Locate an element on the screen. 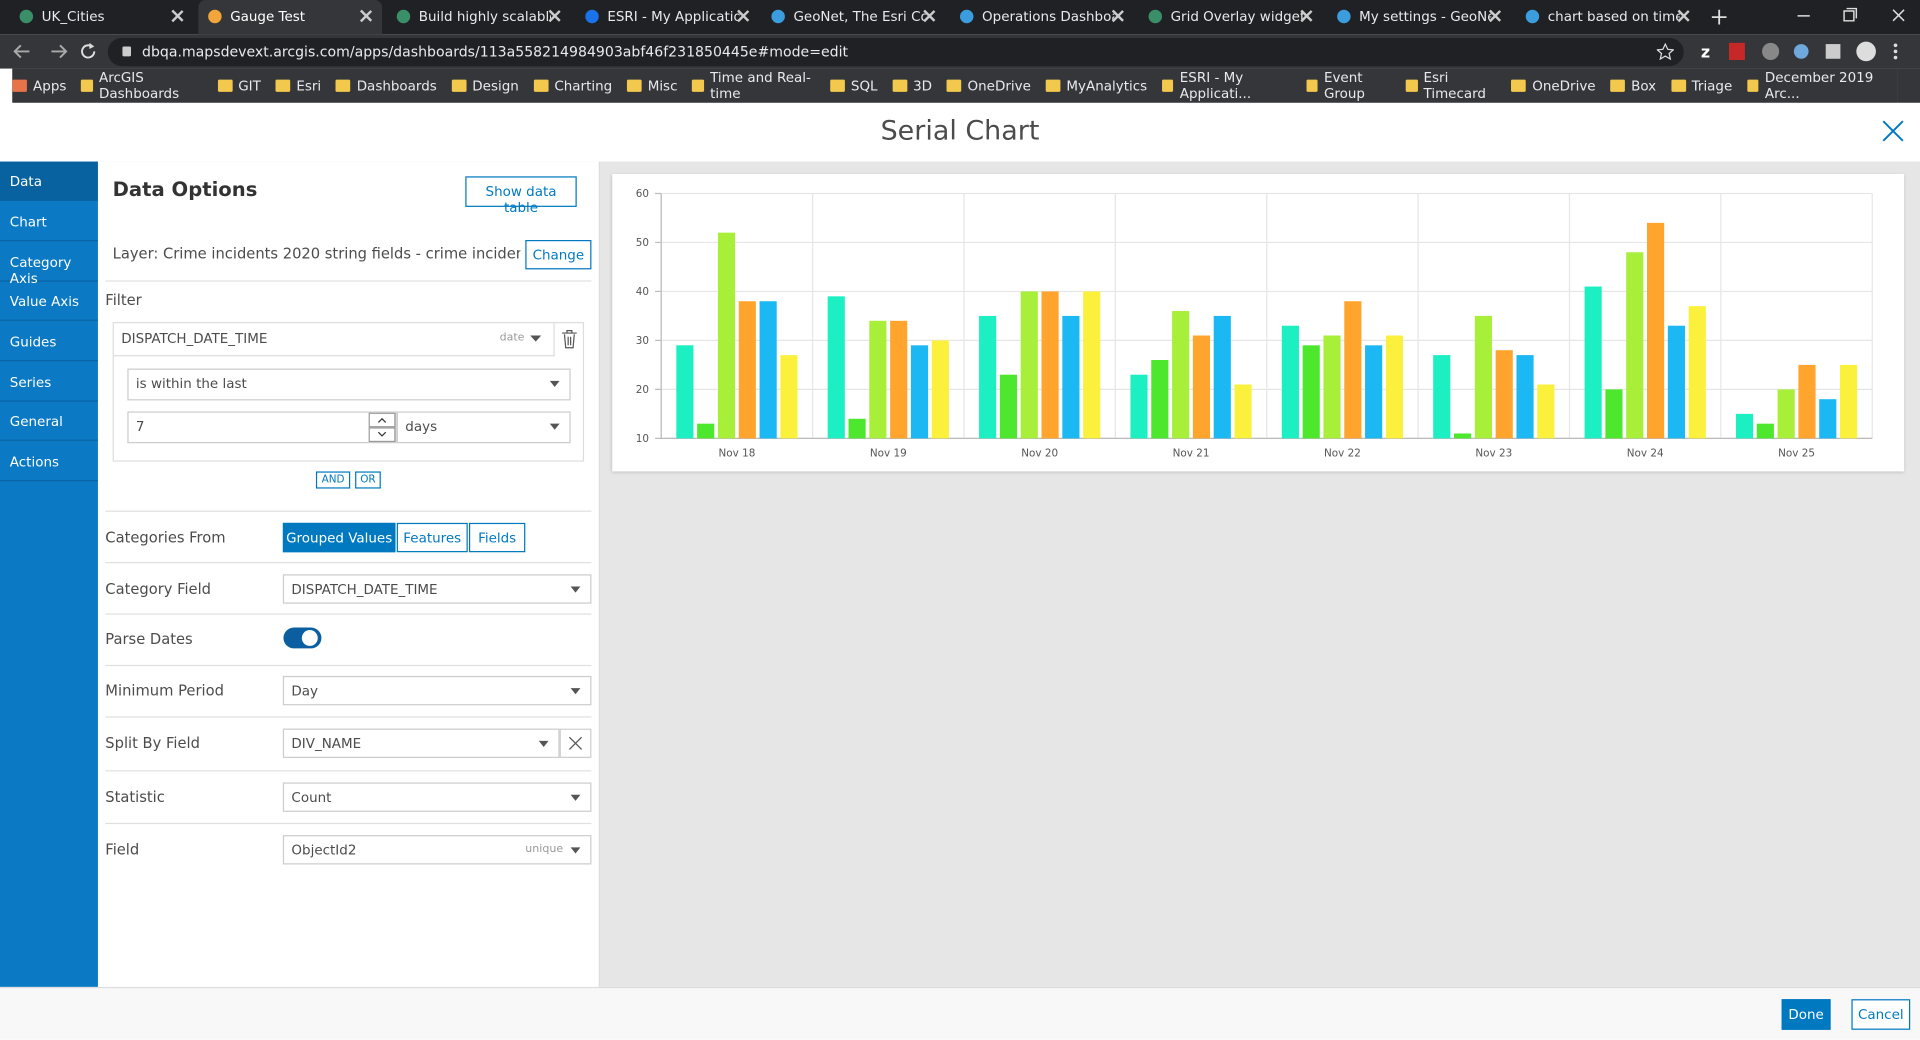 The height and width of the screenshot is (1040, 1920). close-button is located at coordinates (1893, 131).